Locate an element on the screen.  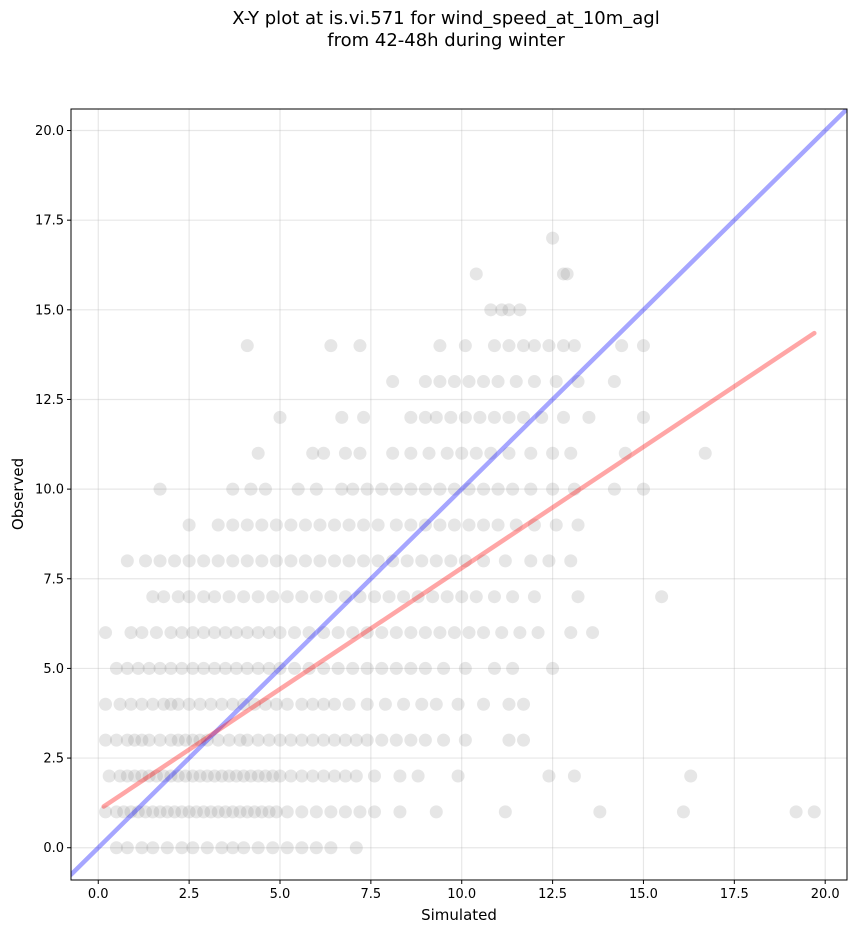
x-tick-label: 0.0 is located at coordinates (98, 894).